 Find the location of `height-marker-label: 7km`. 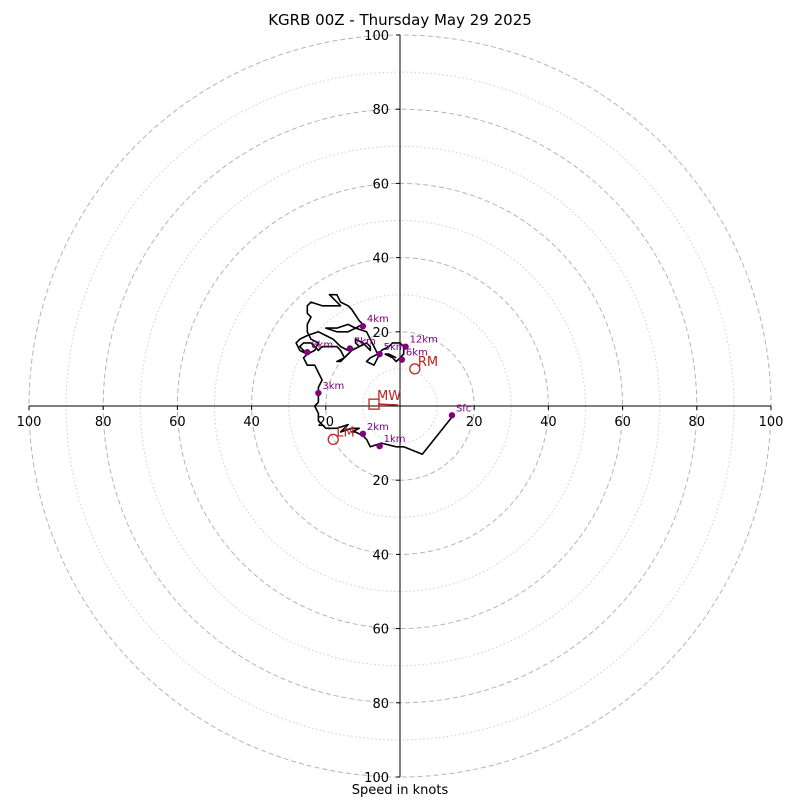

height-marker-label: 7km is located at coordinates (365, 341).